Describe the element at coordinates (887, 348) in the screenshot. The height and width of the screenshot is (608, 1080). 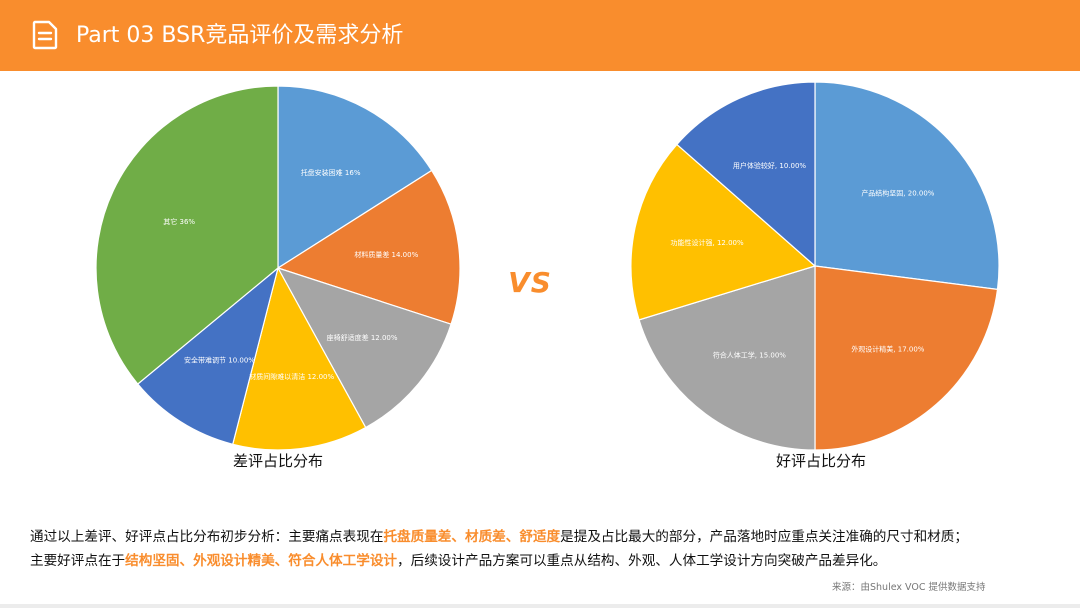
I see `positive-pie-label-2: 外观设计精美, 17.00%` at that location.